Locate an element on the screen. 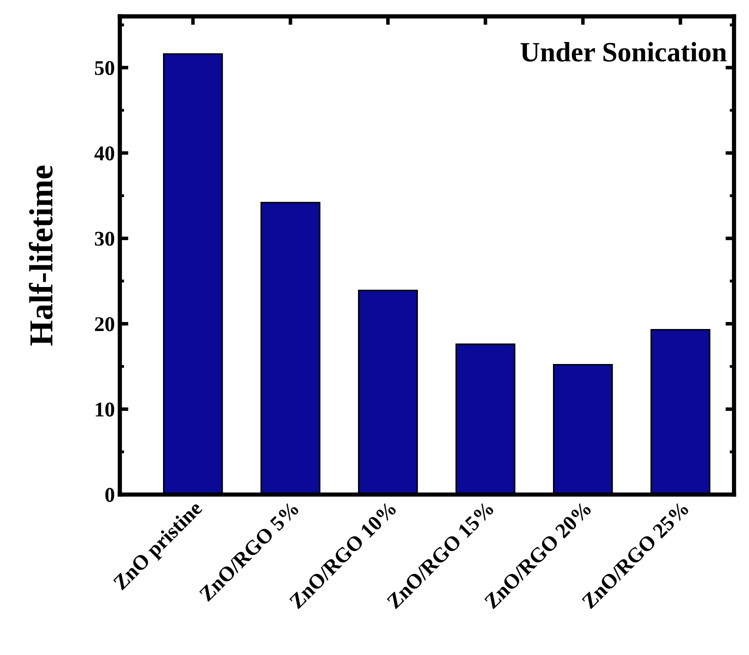  y-tick-label: 10 is located at coordinates (105, 409).